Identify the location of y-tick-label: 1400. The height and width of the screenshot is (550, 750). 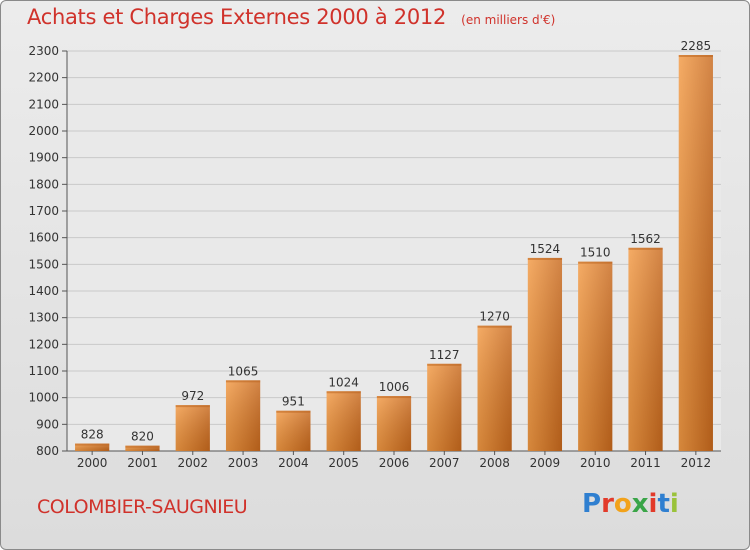
(43, 291).